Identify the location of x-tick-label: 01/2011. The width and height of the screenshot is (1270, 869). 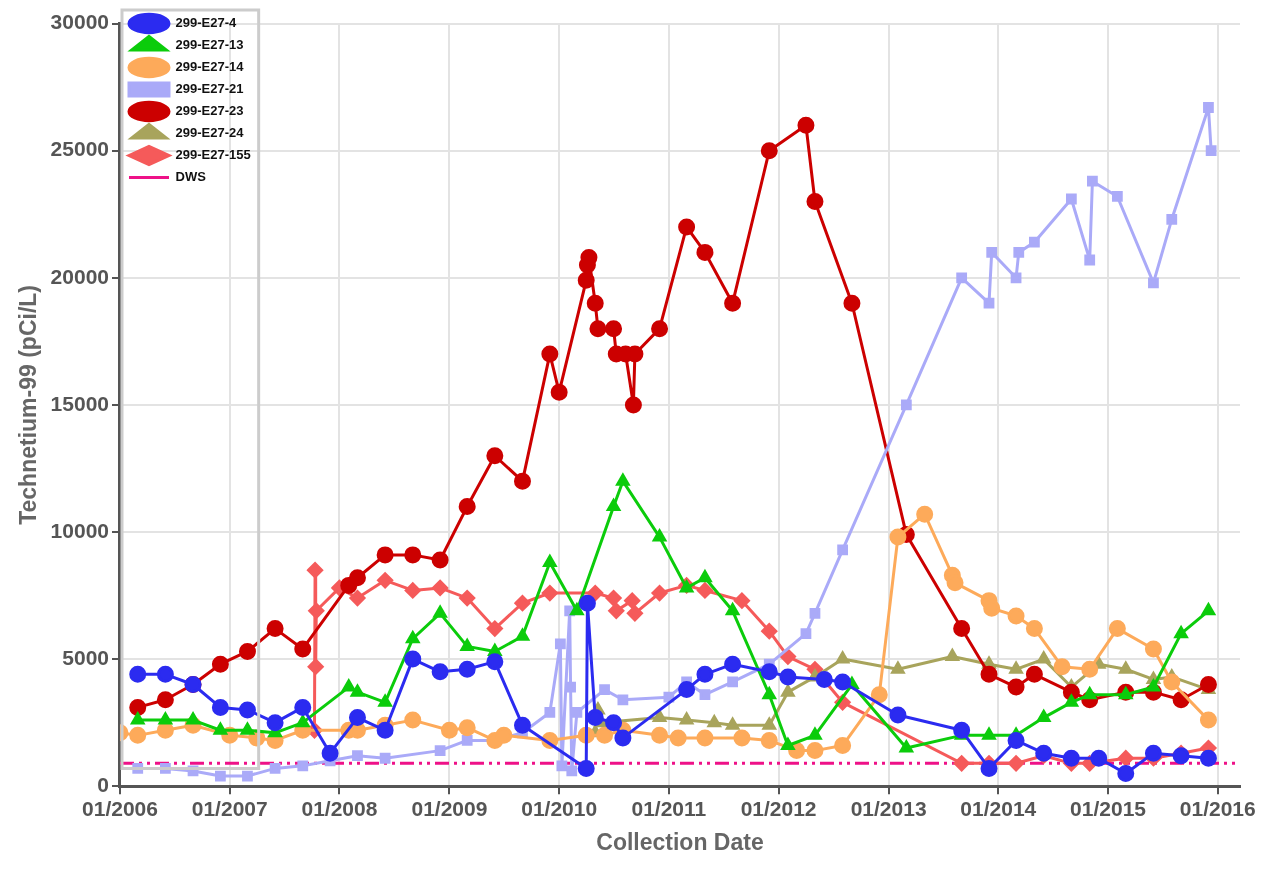
(669, 808).